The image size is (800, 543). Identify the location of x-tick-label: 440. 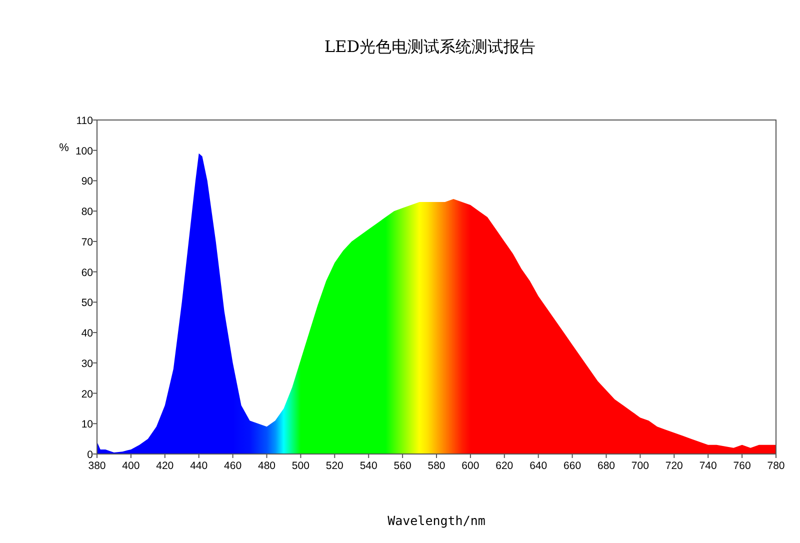
(199, 466).